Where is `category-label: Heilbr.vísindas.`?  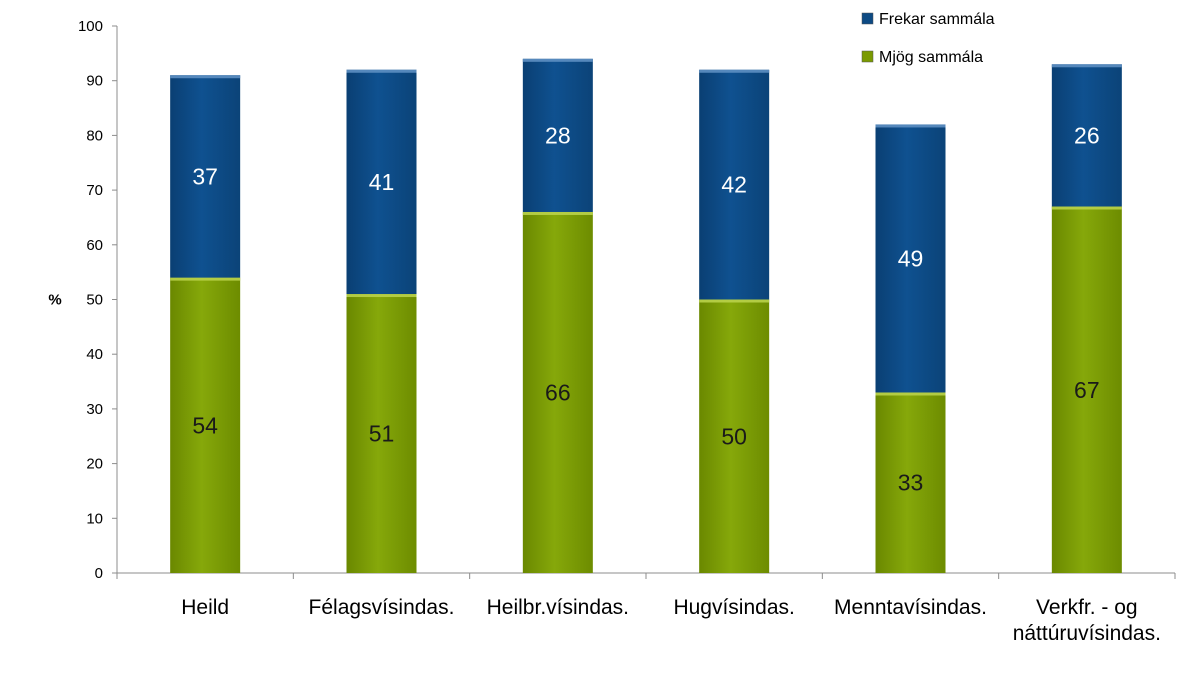 category-label: Heilbr.vísindas. is located at coordinates (558, 607).